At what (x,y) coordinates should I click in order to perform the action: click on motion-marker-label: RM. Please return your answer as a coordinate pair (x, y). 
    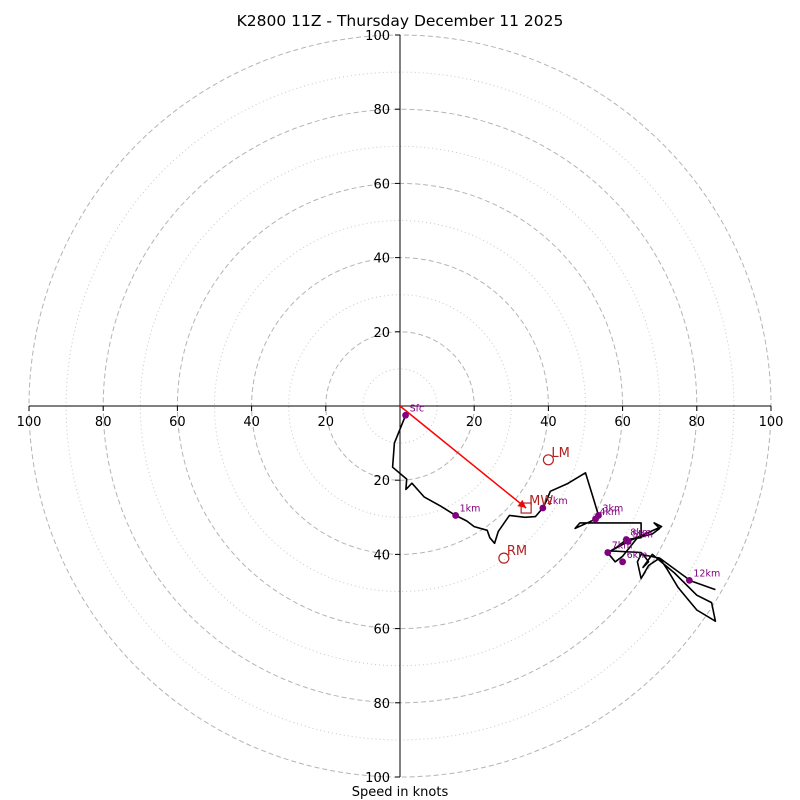
    Looking at the image, I should click on (517, 551).